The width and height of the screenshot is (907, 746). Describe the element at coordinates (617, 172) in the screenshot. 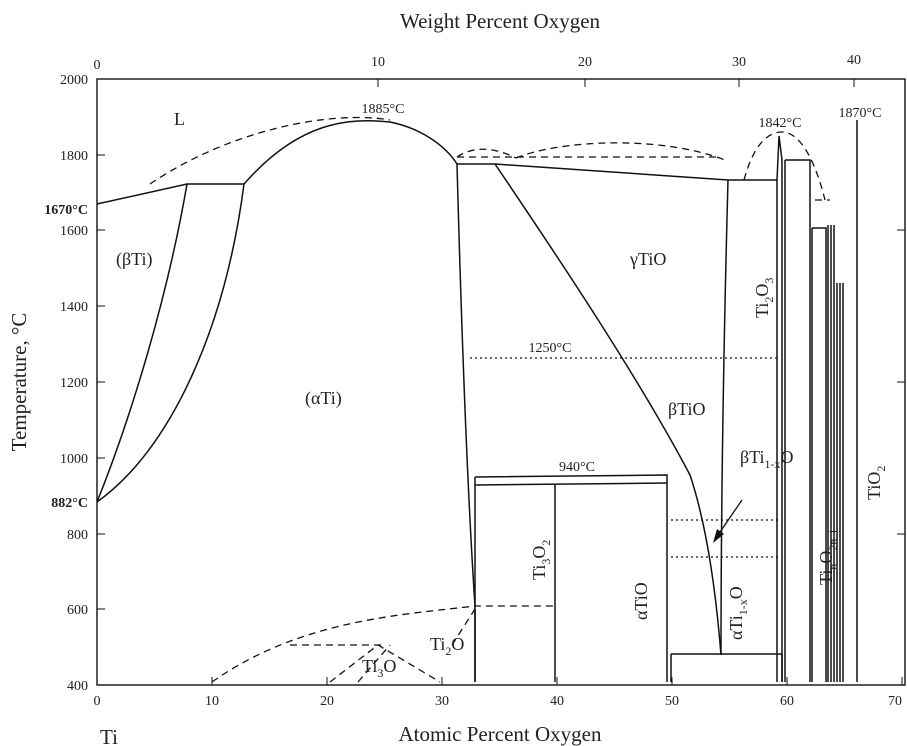

I see `gamma-tio-liquidus` at that location.